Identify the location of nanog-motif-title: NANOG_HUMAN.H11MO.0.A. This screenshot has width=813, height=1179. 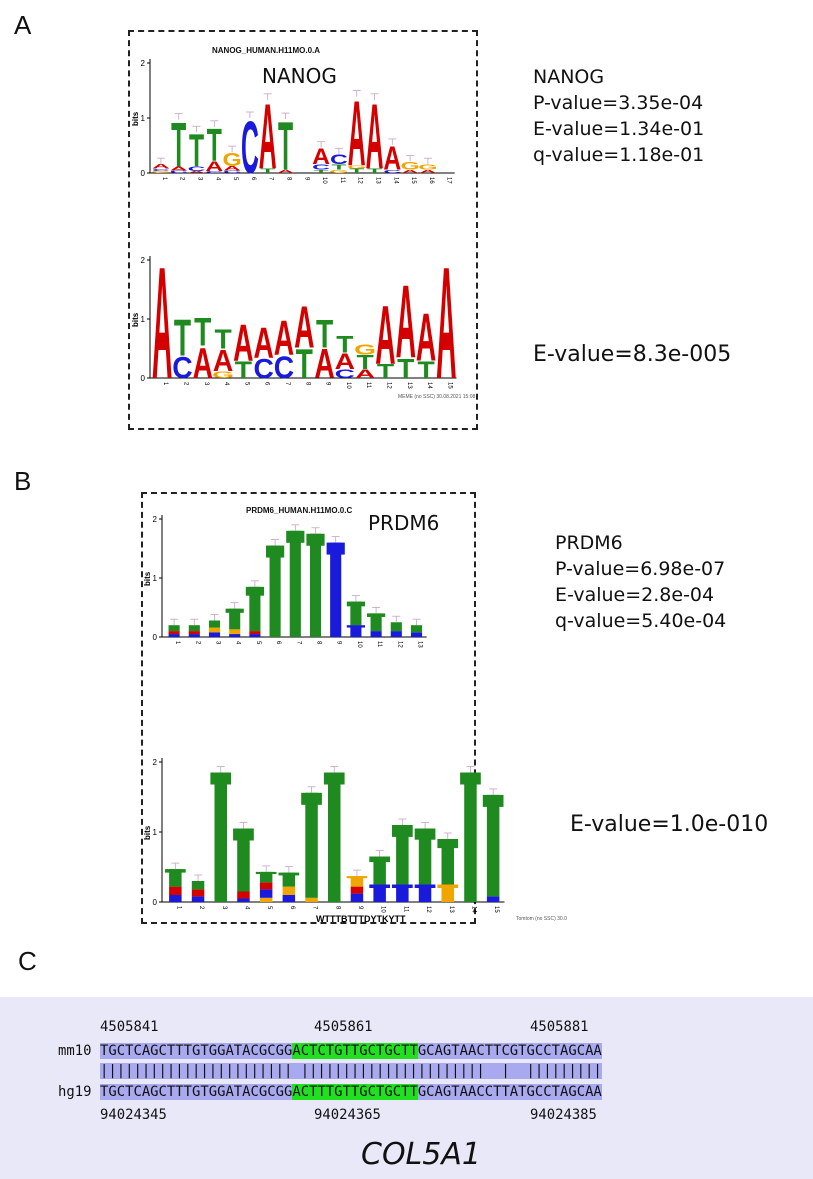
(266, 50).